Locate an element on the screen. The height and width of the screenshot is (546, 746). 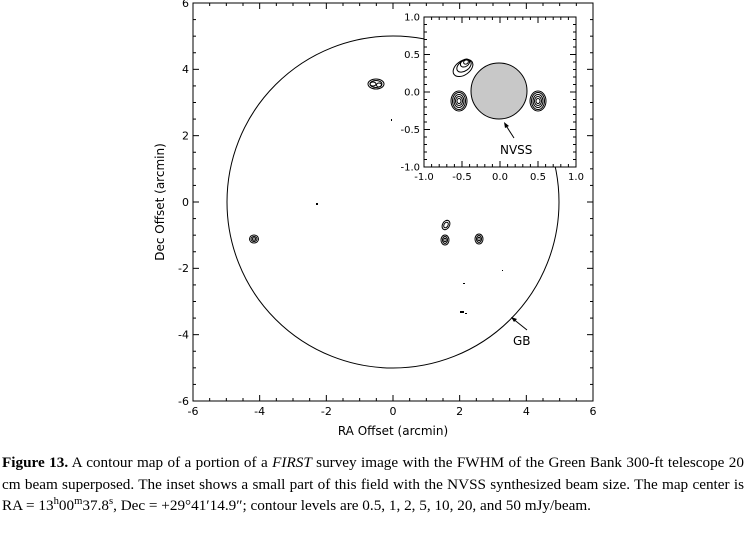
inset-y-tick-label: 1.0 is located at coordinates (412, 18).